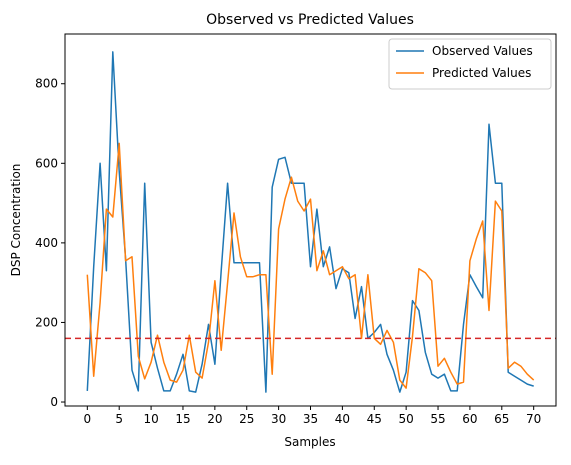 The width and height of the screenshot is (571, 465). What do you see at coordinates (406, 419) in the screenshot?
I see `x-tick-label: 50` at bounding box center [406, 419].